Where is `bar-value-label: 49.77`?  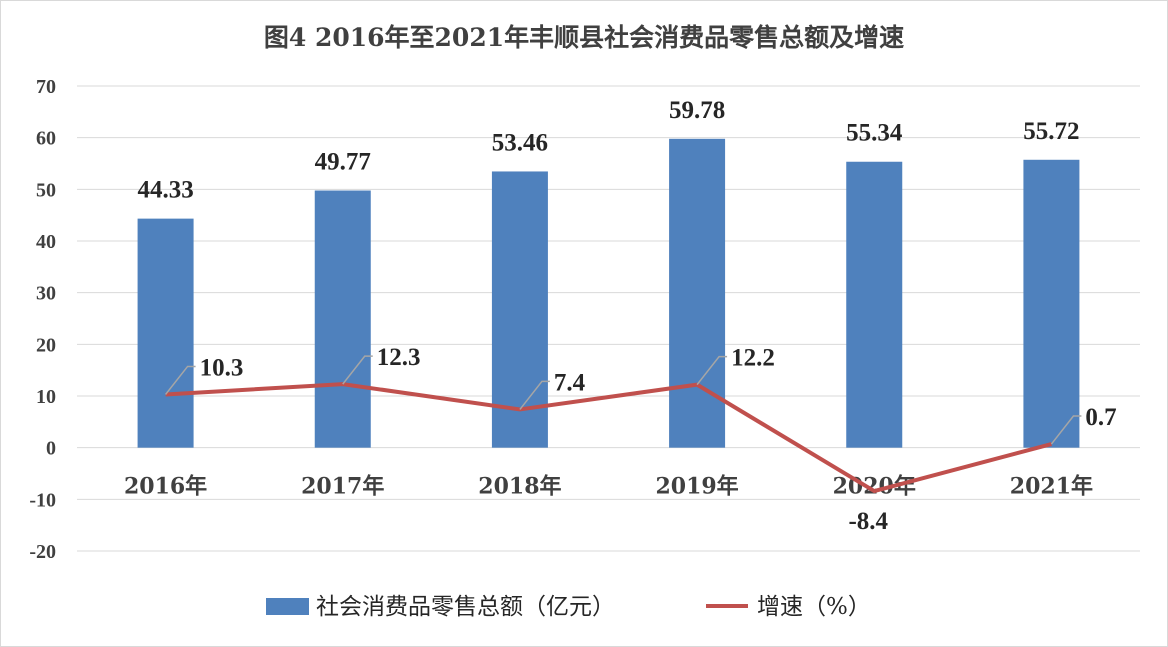
bar-value-label: 49.77 is located at coordinates (343, 162).